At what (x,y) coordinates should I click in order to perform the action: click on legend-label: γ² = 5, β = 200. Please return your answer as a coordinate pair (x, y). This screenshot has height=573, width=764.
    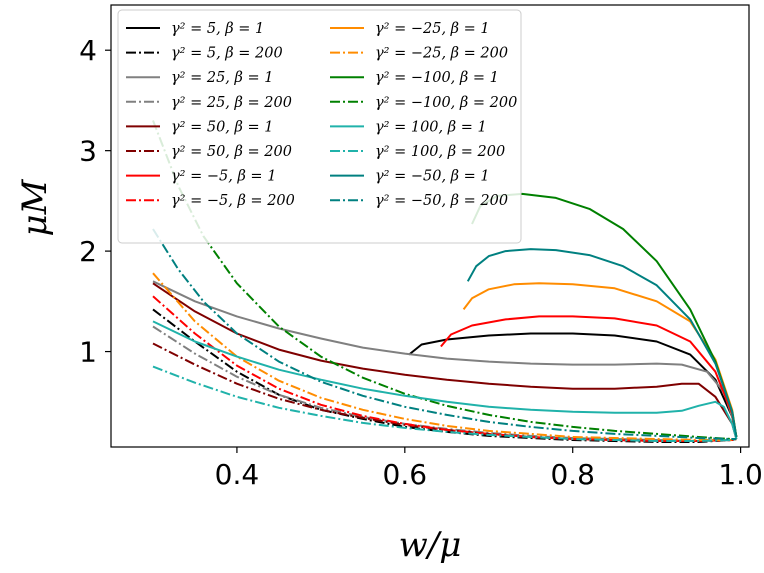
    Looking at the image, I should click on (227, 54).